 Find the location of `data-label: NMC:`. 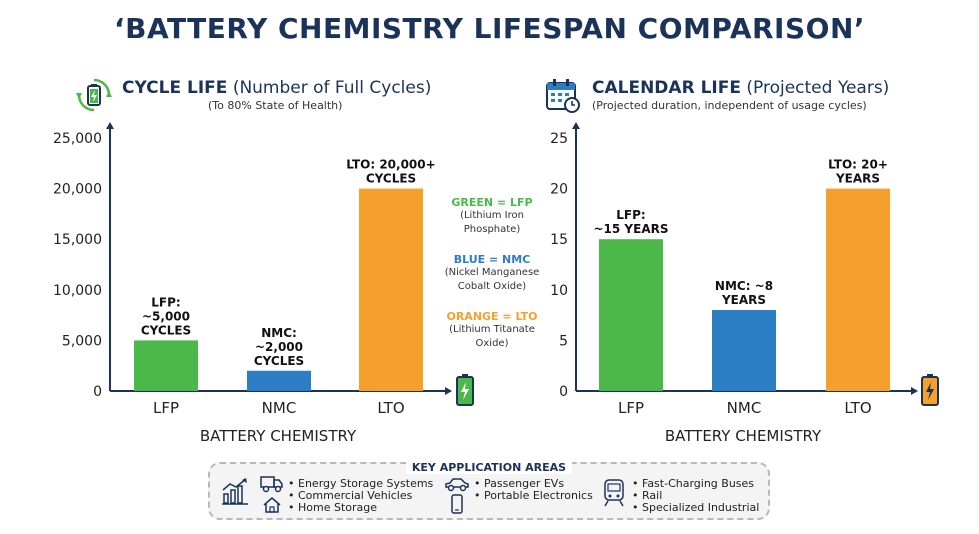

data-label: NMC: is located at coordinates (279, 333).